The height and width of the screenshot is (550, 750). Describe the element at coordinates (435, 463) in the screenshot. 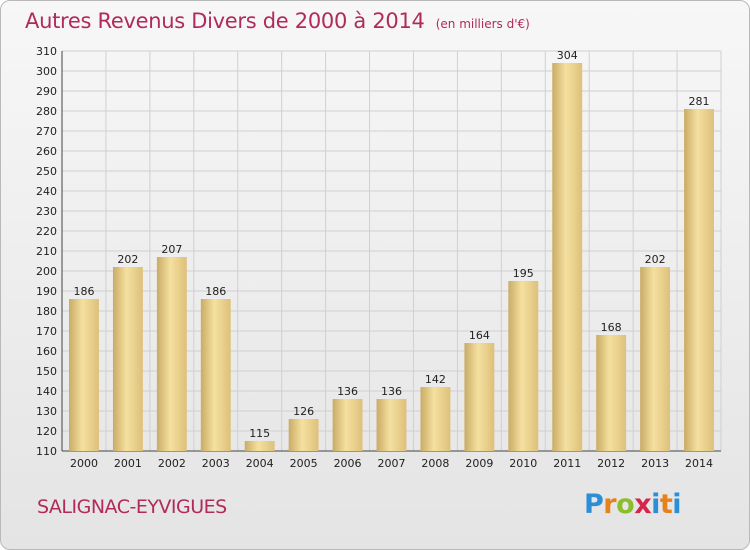

I see `x-tick-label-2008: 2008` at that location.